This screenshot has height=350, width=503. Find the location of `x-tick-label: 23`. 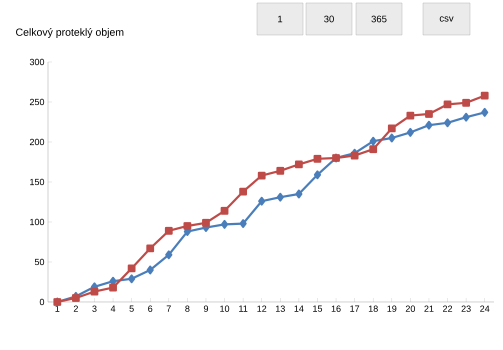

x-tick-label: 23 is located at coordinates (466, 309).